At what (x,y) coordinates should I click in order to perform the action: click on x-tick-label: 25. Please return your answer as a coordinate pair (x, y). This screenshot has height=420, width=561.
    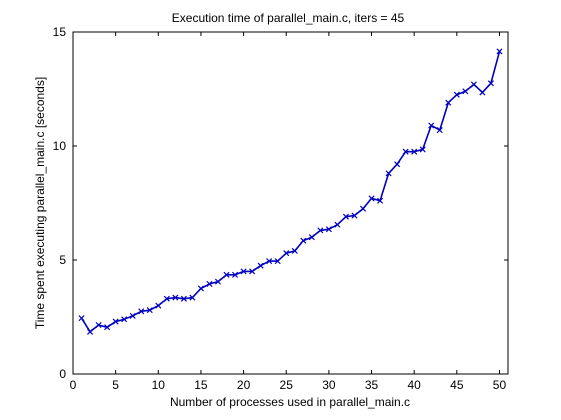
    Looking at the image, I should click on (287, 385).